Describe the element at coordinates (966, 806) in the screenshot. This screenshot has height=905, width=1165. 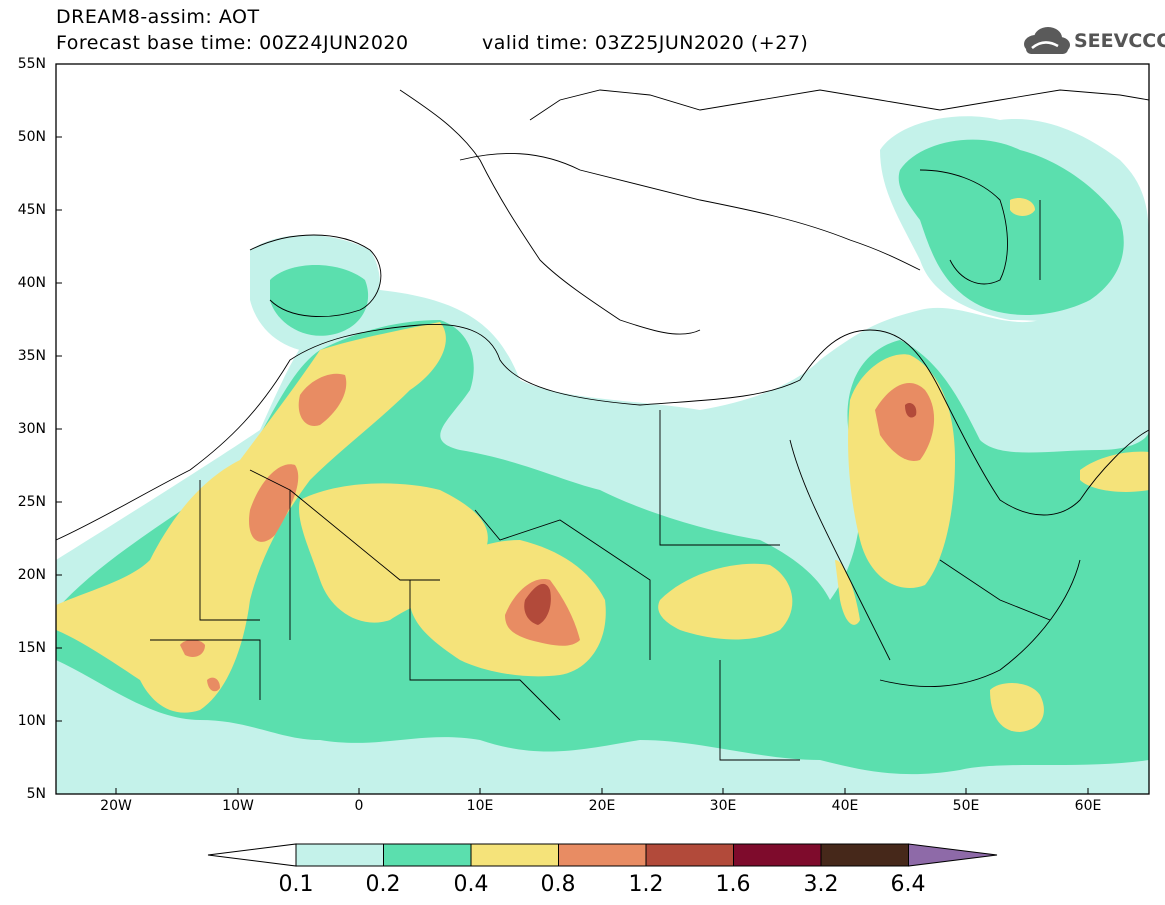
I see `lon-label-50e: 50E` at that location.